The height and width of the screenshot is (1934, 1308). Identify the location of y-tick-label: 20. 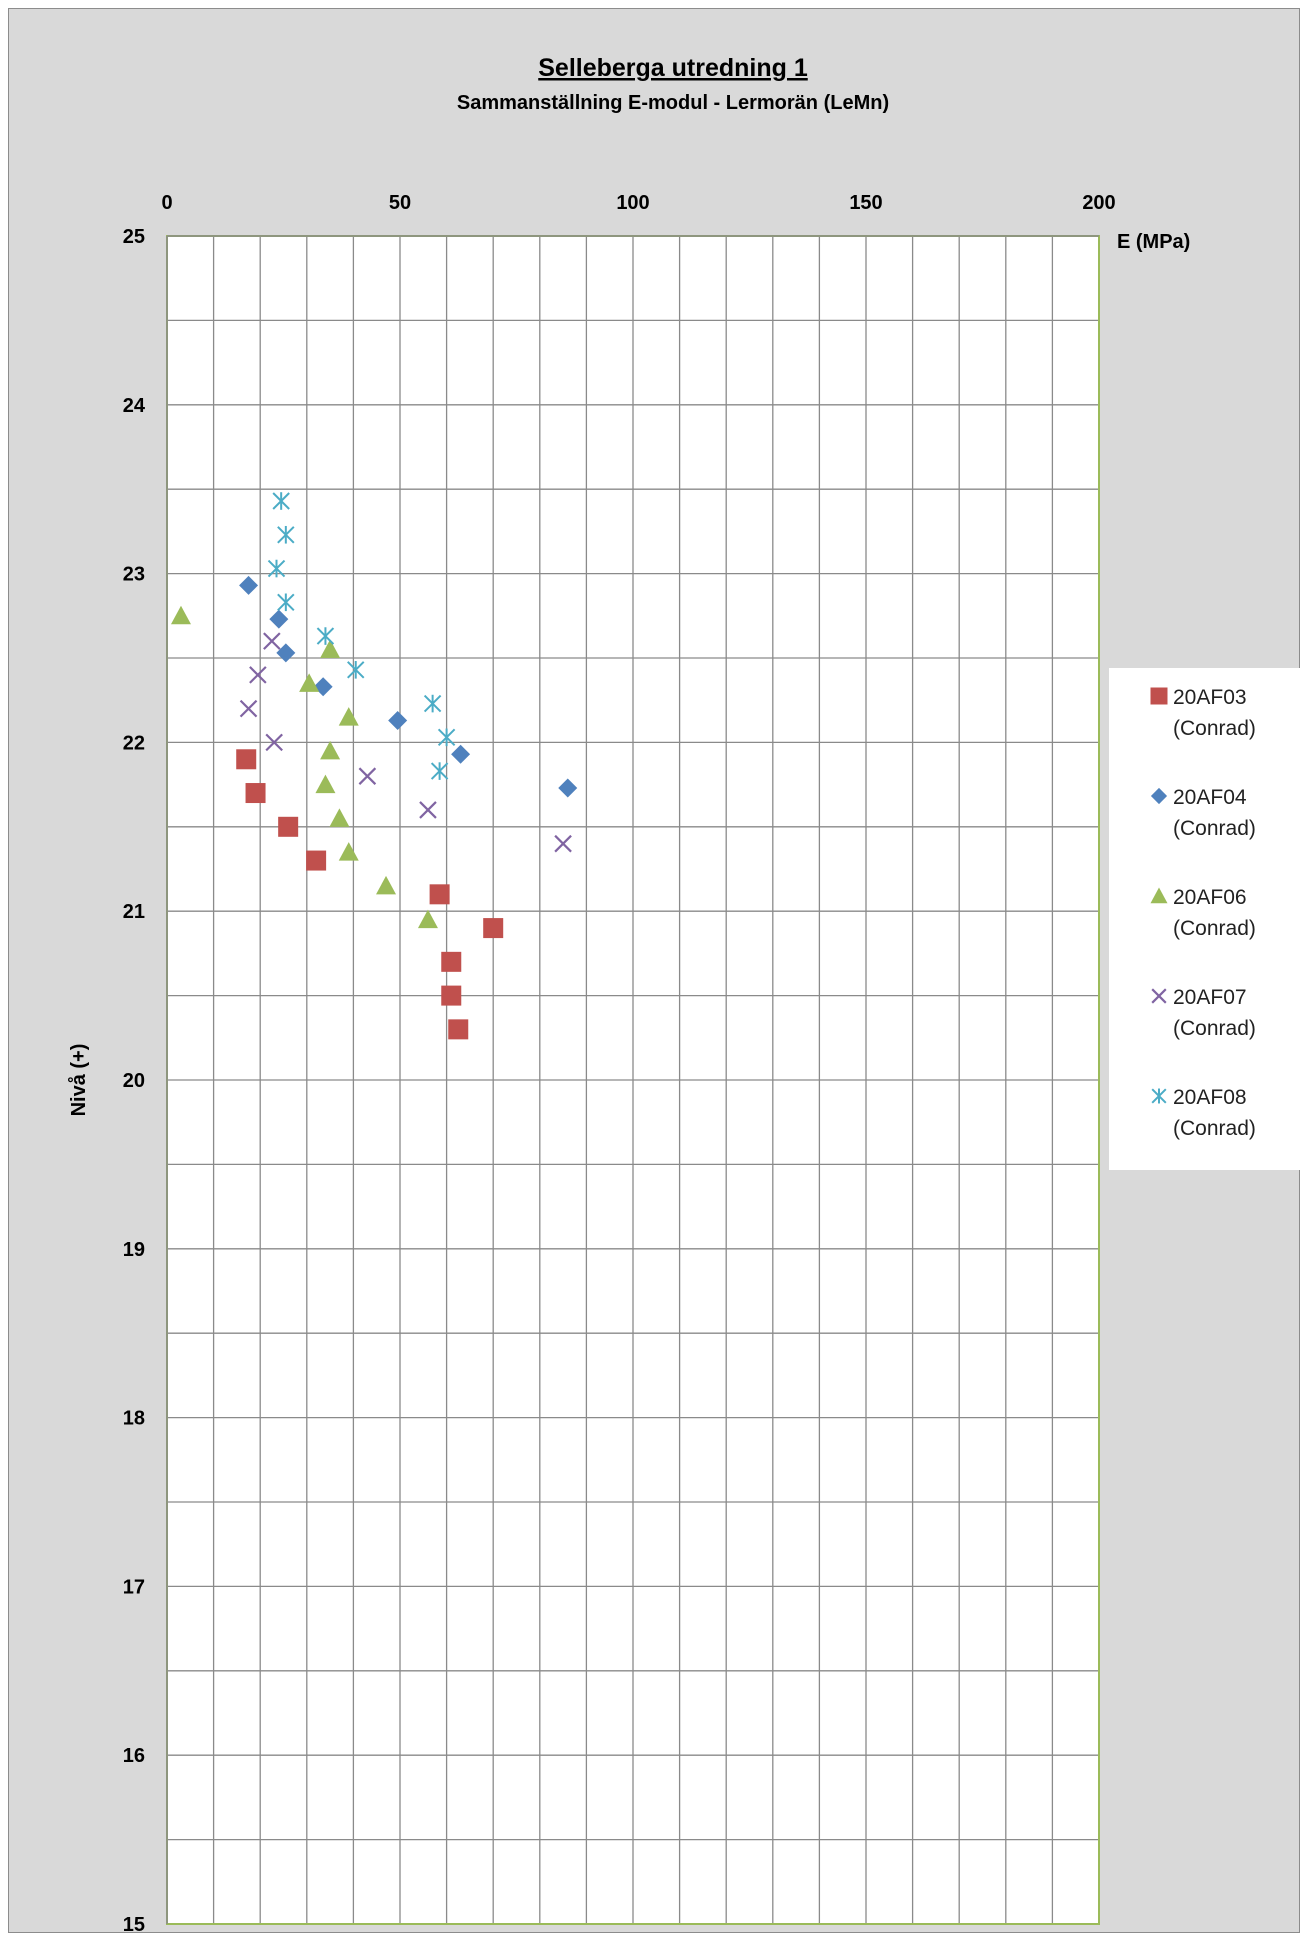
(134, 1081).